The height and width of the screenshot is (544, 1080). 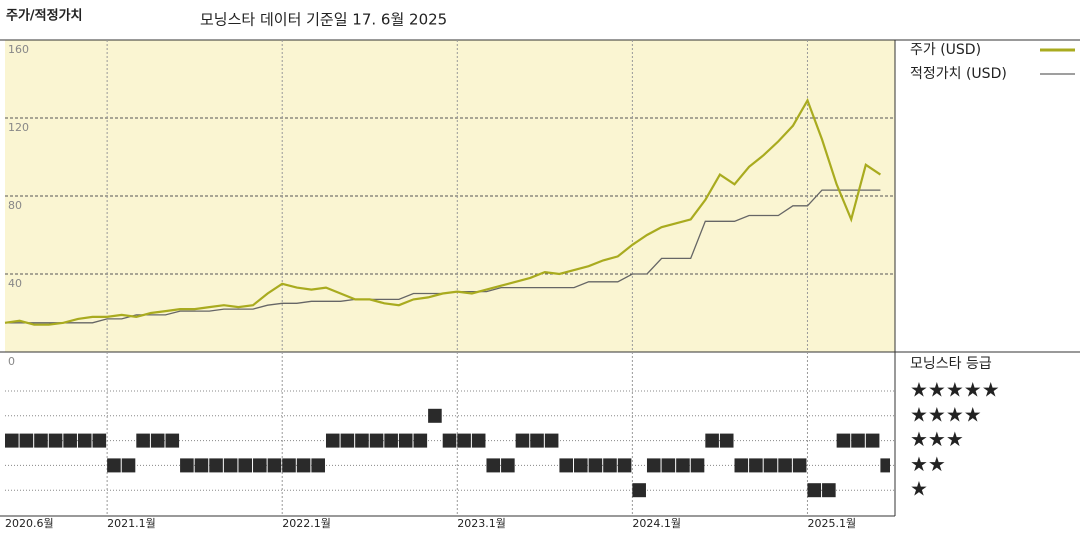 I want to click on x-tick-label: 2021.1월, so click(x=131, y=523).